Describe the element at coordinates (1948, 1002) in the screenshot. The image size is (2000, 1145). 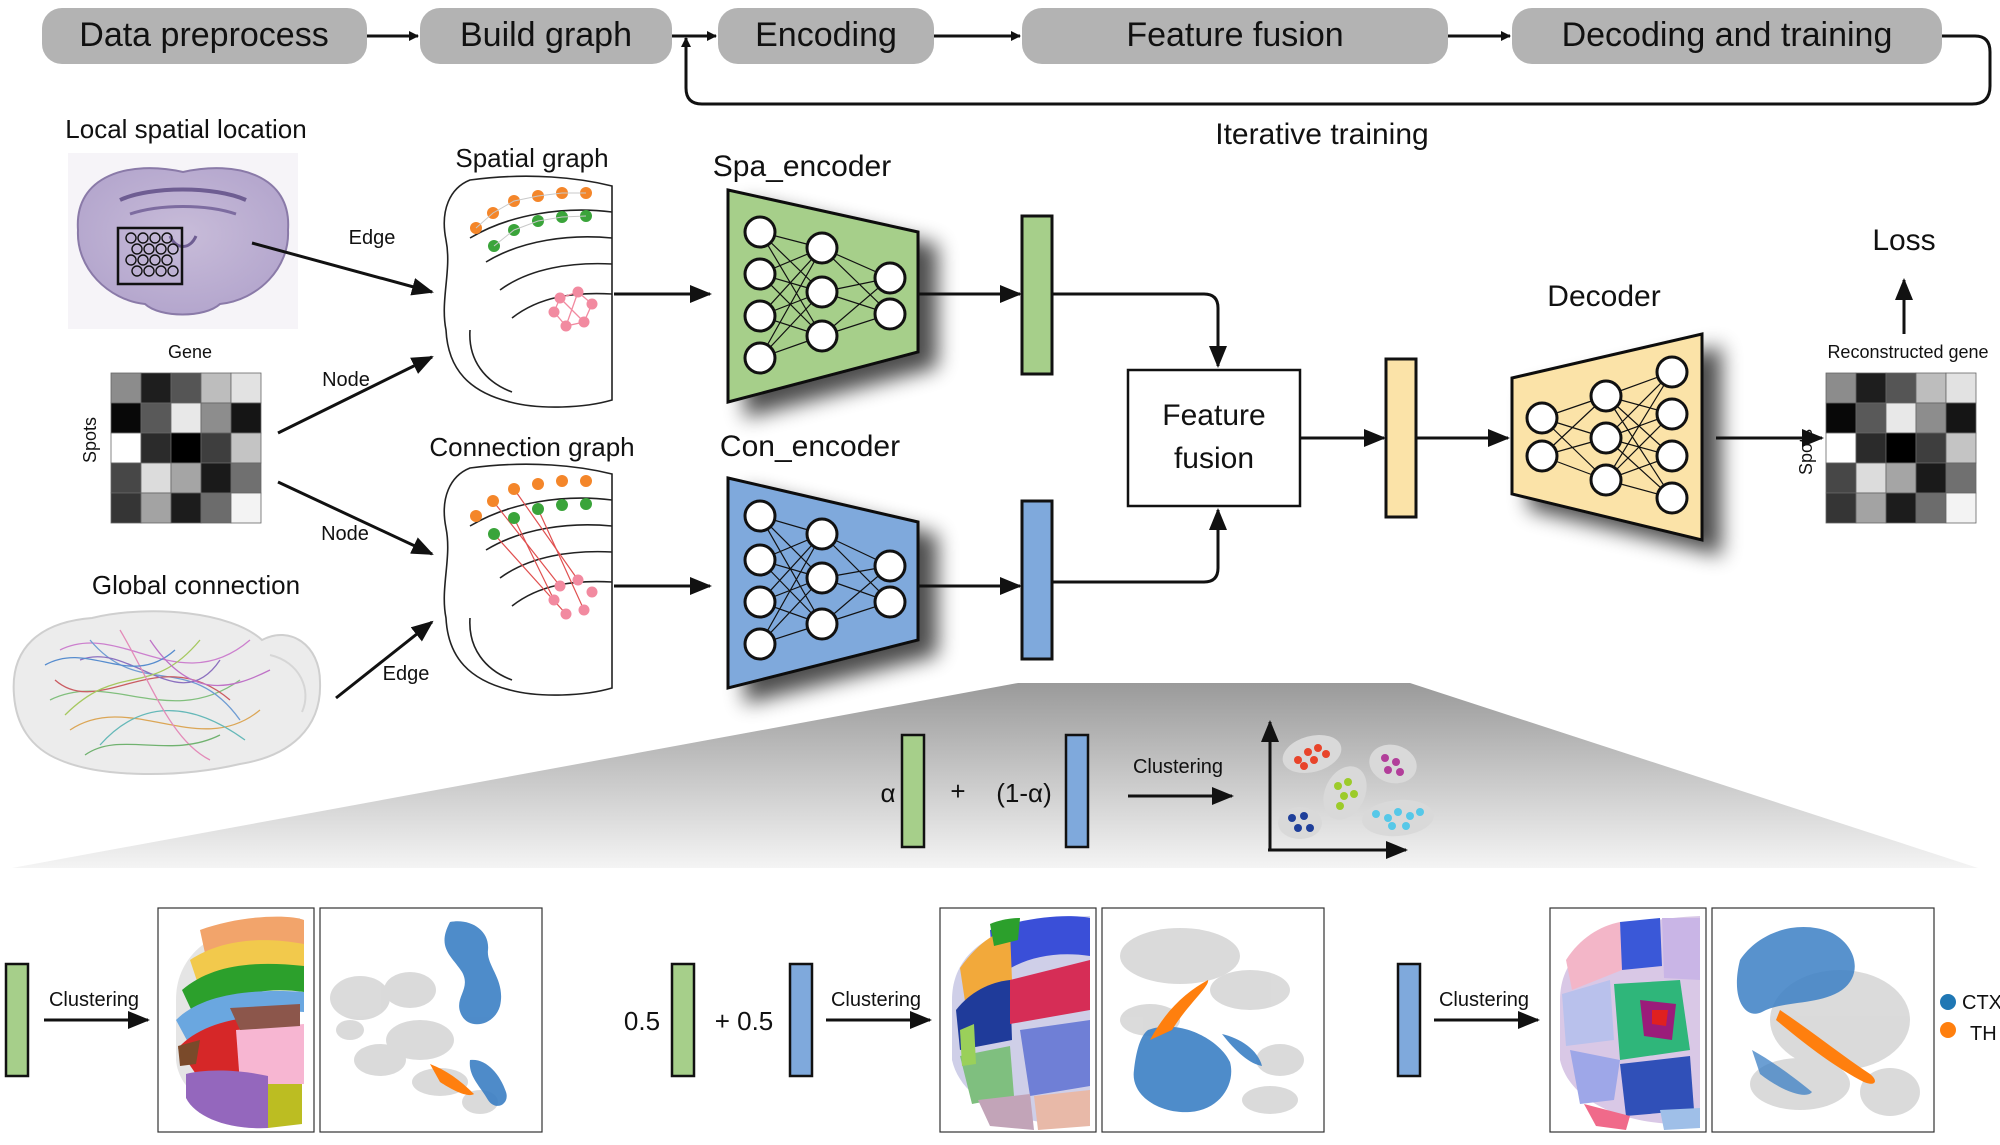
I see `legend-ctx-swatch` at that location.